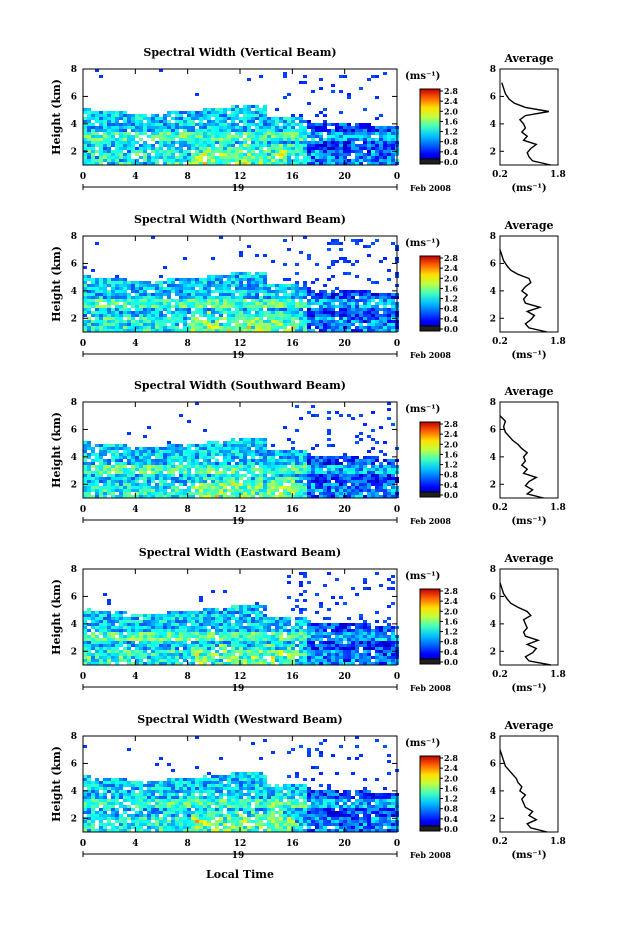 The image size is (618, 929). What do you see at coordinates (451, 121) in the screenshot?
I see `colorbar-tick-label: 1.6` at bounding box center [451, 121].